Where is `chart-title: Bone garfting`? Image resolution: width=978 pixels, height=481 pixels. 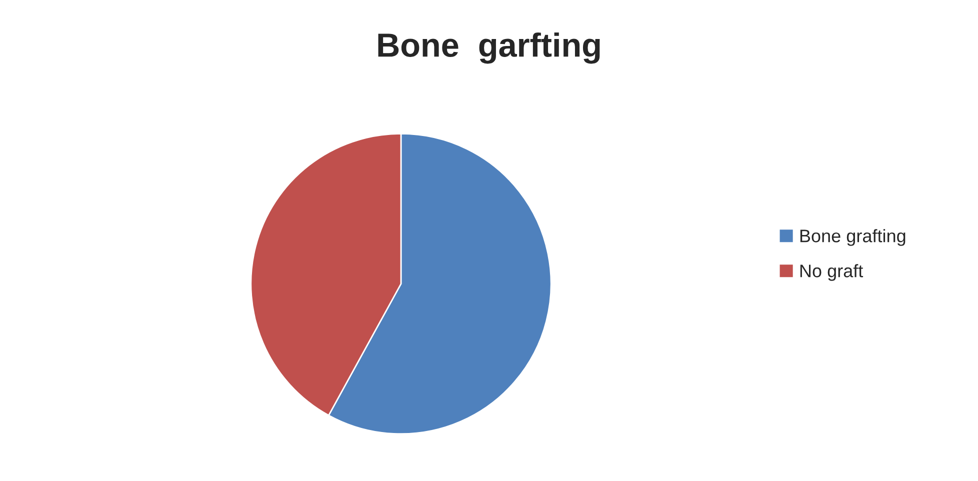
chart-title: Bone garfting is located at coordinates (489, 48).